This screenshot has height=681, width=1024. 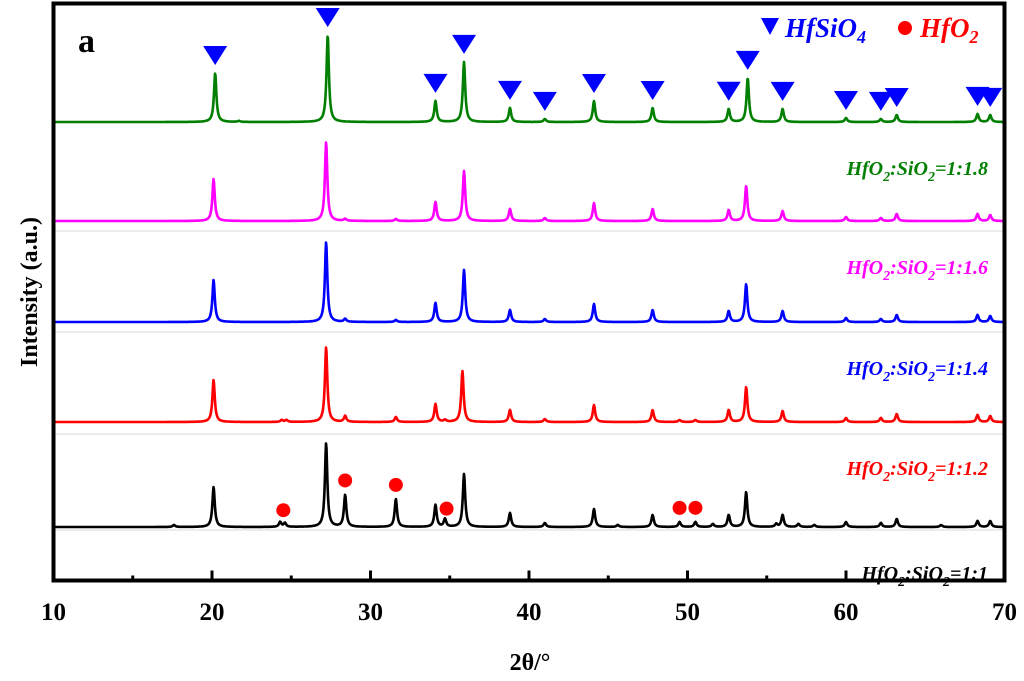 I want to click on x-tick-label: 60, so click(x=846, y=612).